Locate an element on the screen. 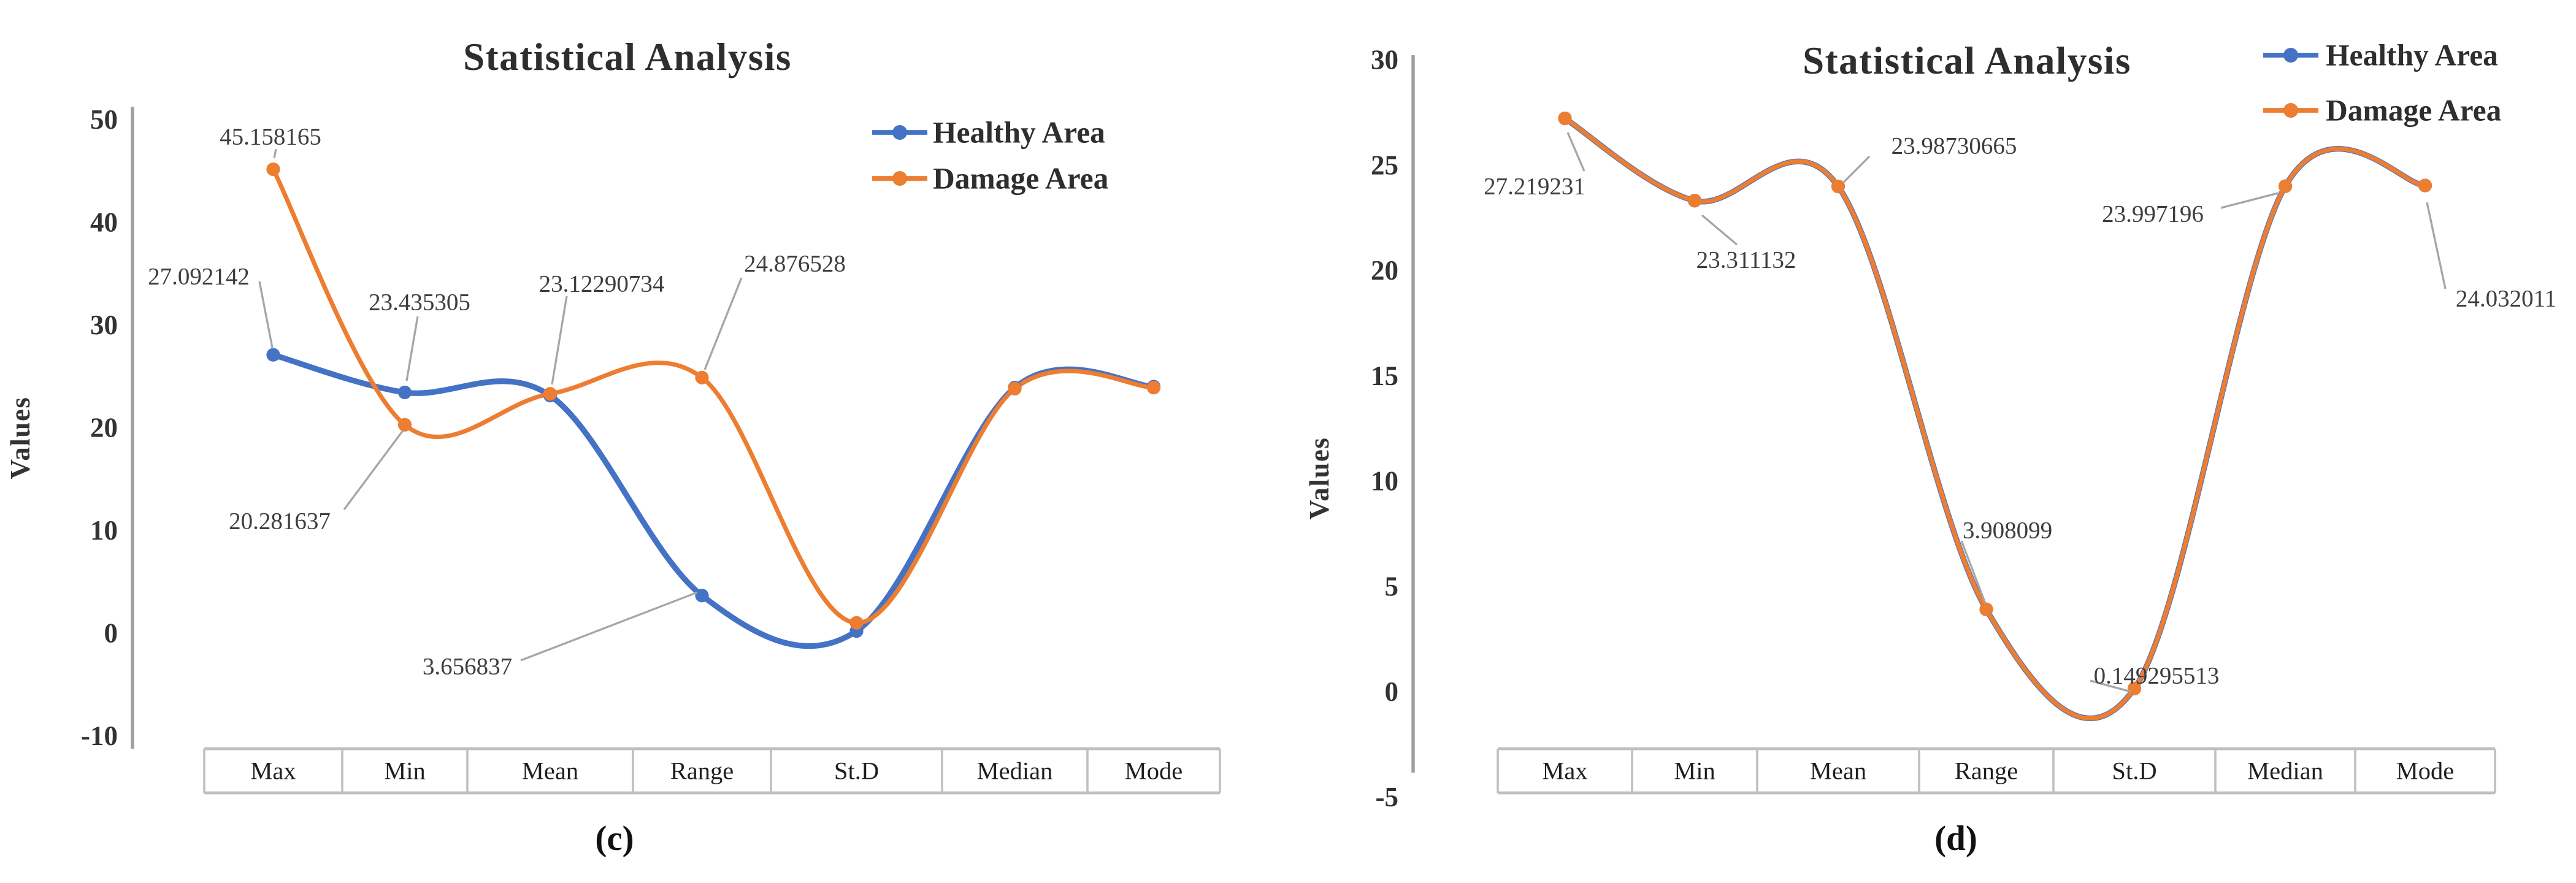  chart-d-y-axis-label: Values is located at coordinates (1319, 479).